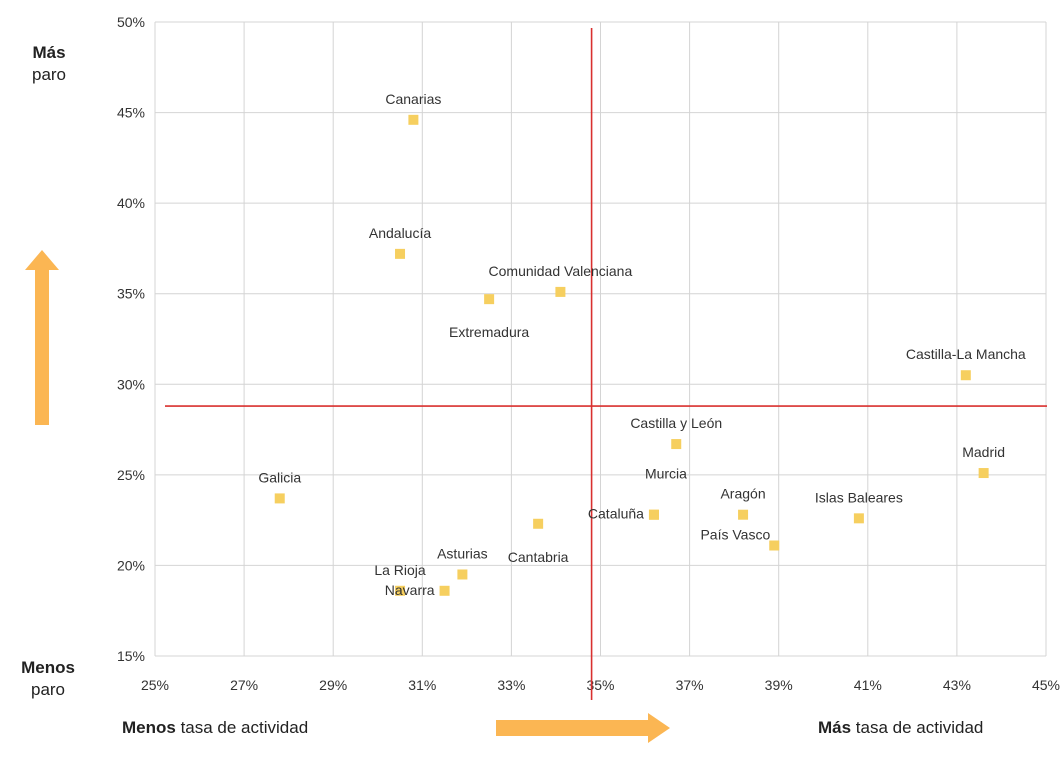 The image size is (1061, 769). What do you see at coordinates (131, 294) in the screenshot?
I see `y-tick-label: 35%` at bounding box center [131, 294].